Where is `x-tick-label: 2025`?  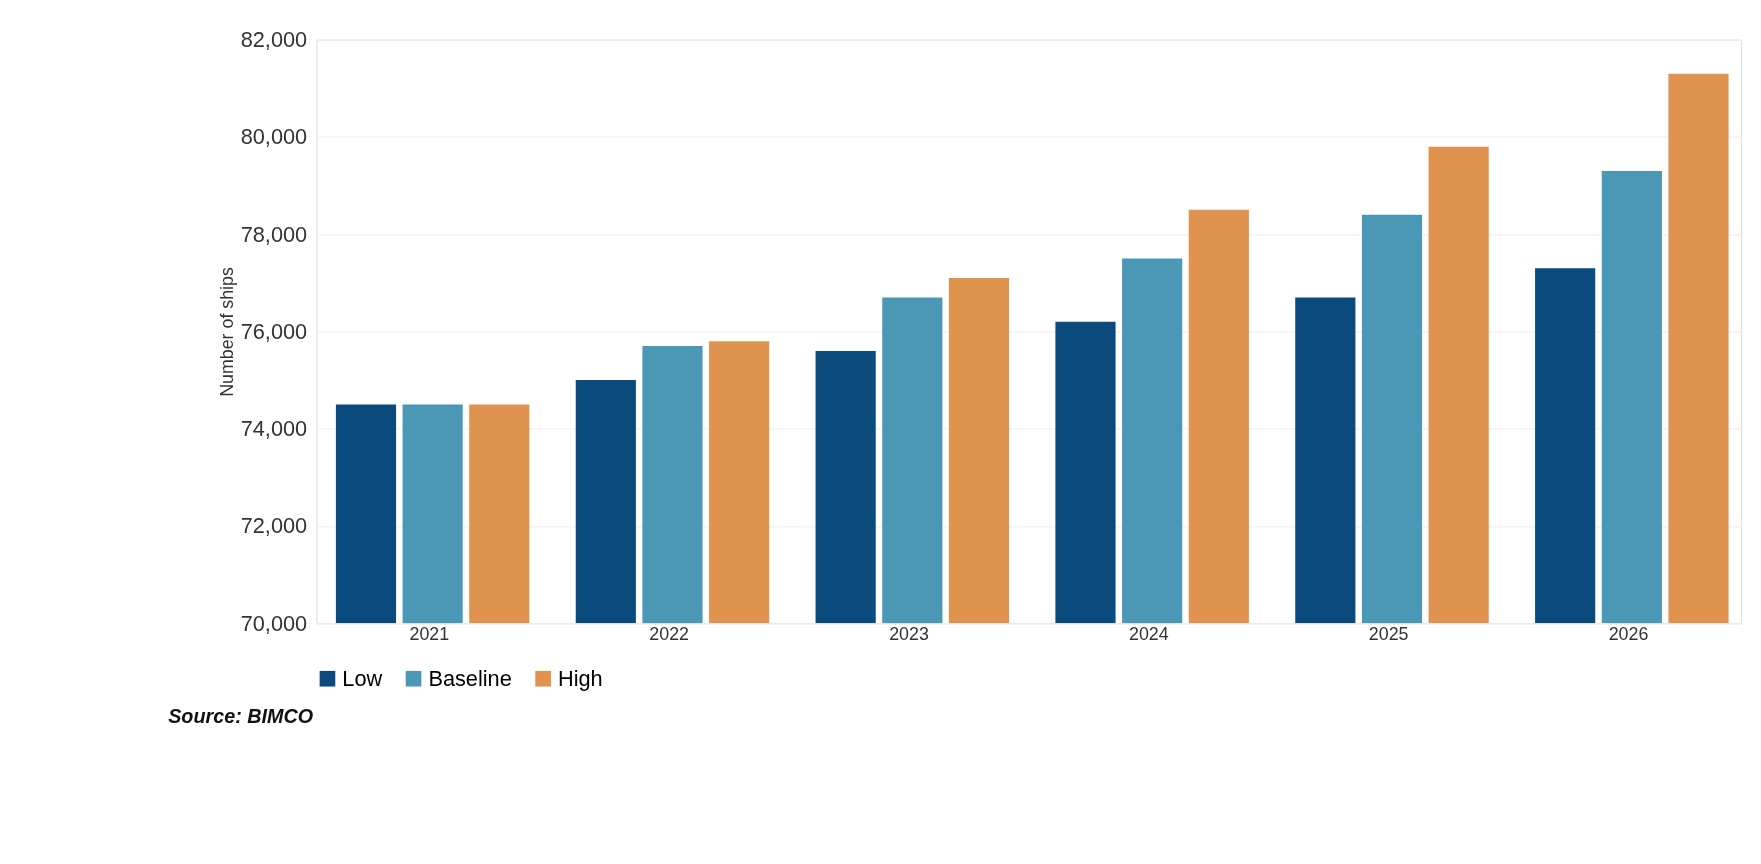 x-tick-label: 2025 is located at coordinates (1388, 633).